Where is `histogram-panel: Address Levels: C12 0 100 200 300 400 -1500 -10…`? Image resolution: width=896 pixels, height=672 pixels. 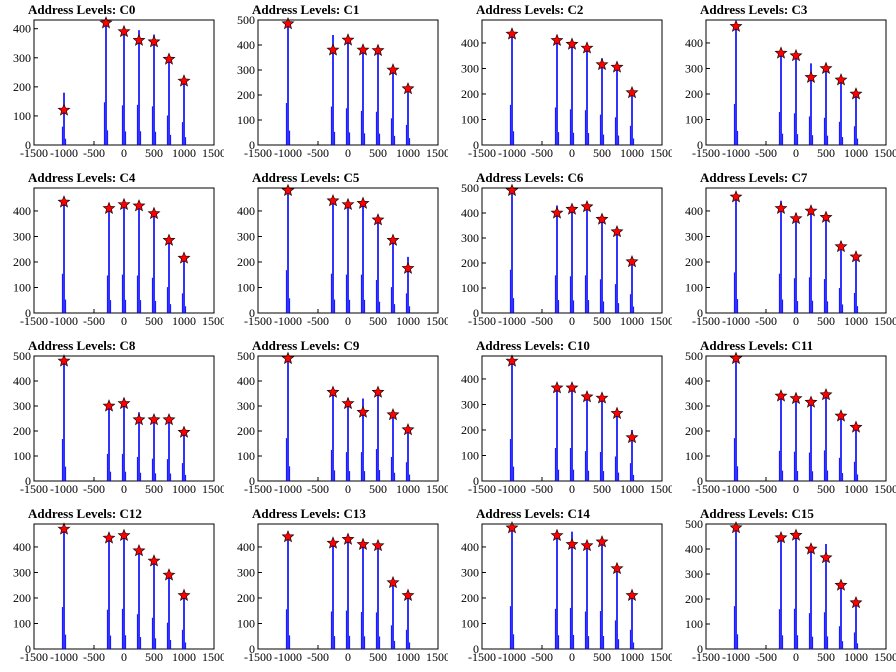 histogram-panel: Address Levels: C12 0 100 200 300 400 -1500 -10… is located at coordinates (112, 588).